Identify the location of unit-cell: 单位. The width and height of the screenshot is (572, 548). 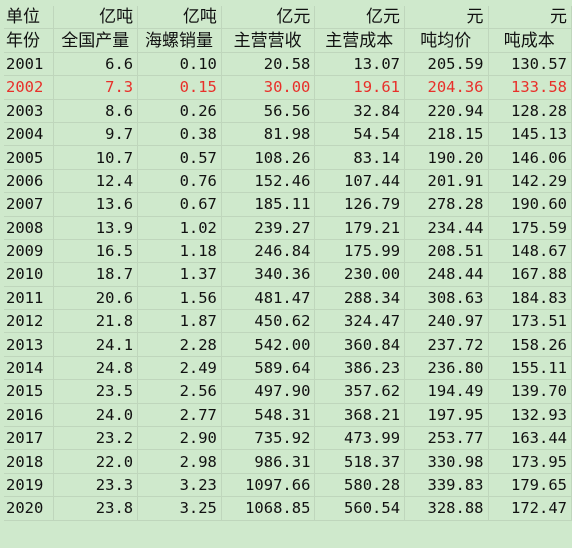
(29, 18).